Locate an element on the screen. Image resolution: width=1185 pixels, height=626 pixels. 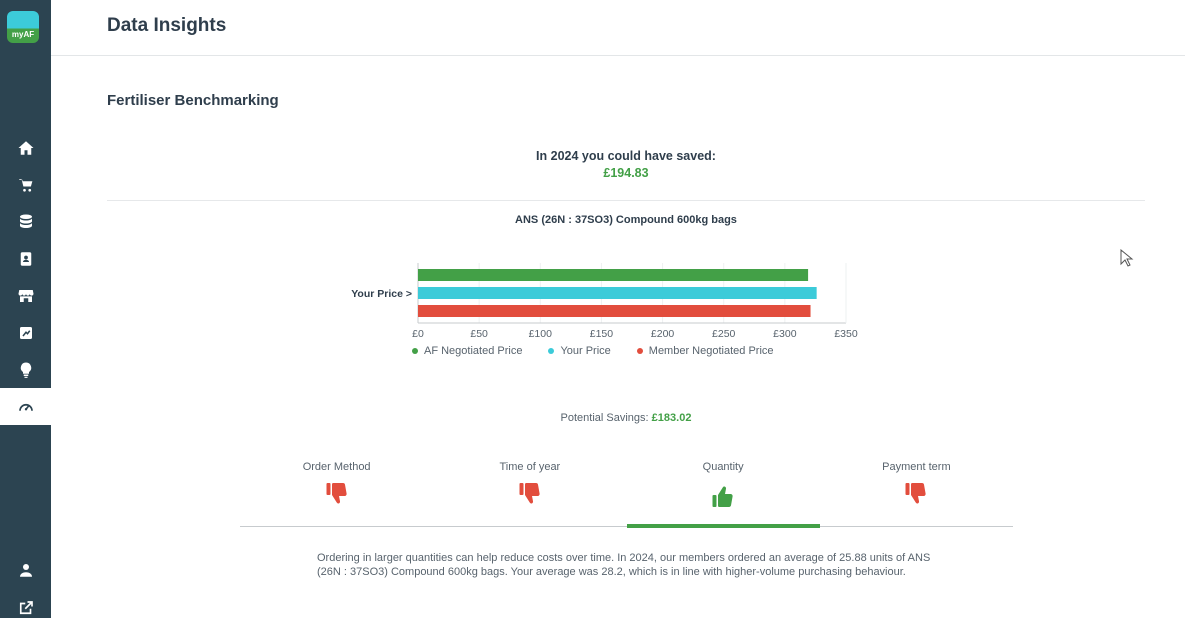
x-tick-label: £50 is located at coordinates (479, 334).